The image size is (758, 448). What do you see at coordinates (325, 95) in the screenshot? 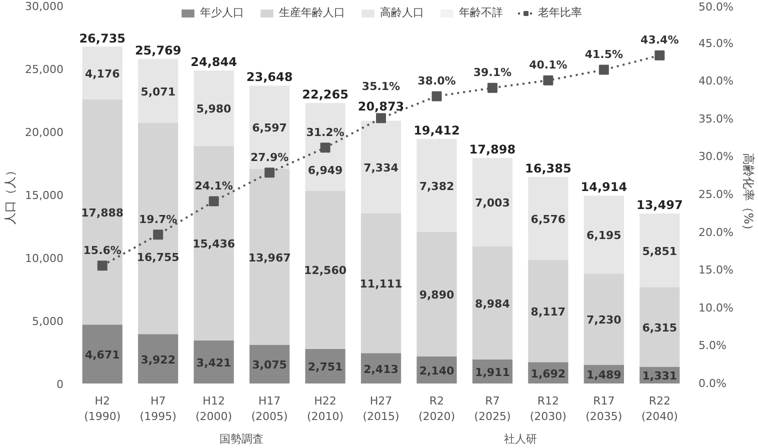
I see `total-label: 22,265` at bounding box center [325, 95].